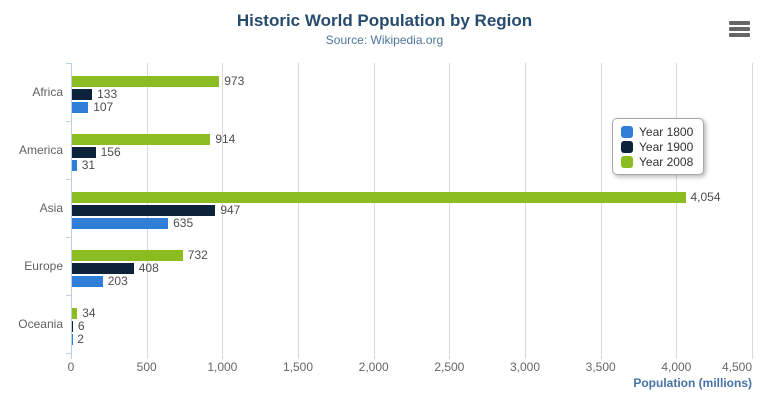 The height and width of the screenshot is (416, 769). What do you see at coordinates (89, 313) in the screenshot?
I see `data-label-year-2008-oceania: 34` at bounding box center [89, 313].